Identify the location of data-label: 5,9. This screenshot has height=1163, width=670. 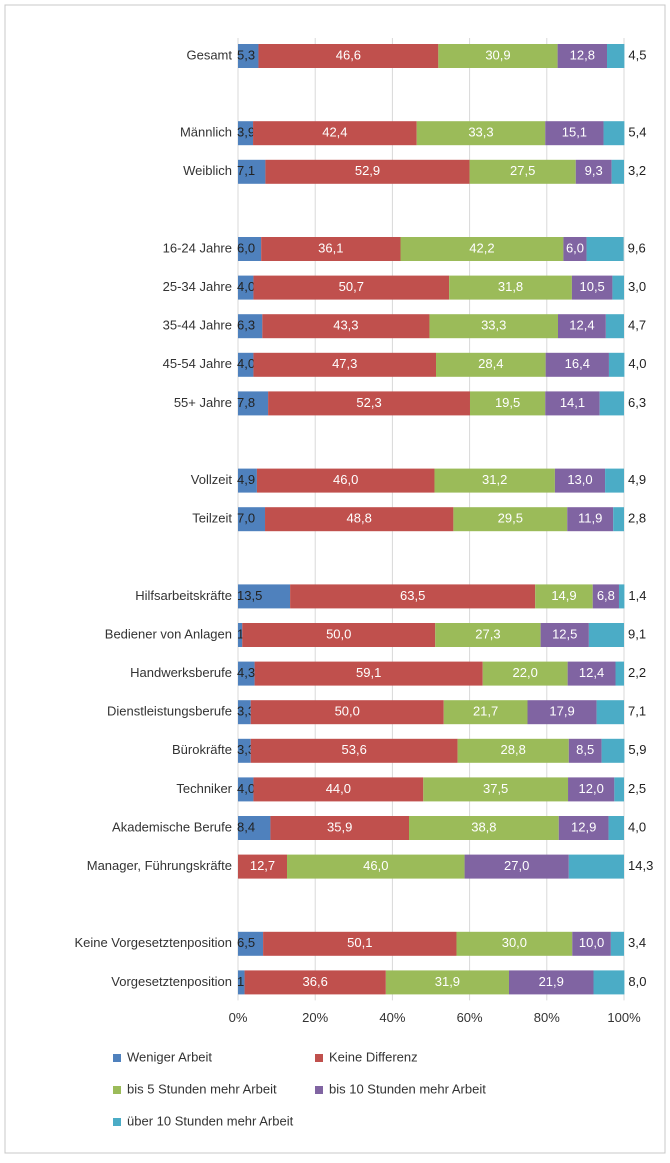
(637, 749).